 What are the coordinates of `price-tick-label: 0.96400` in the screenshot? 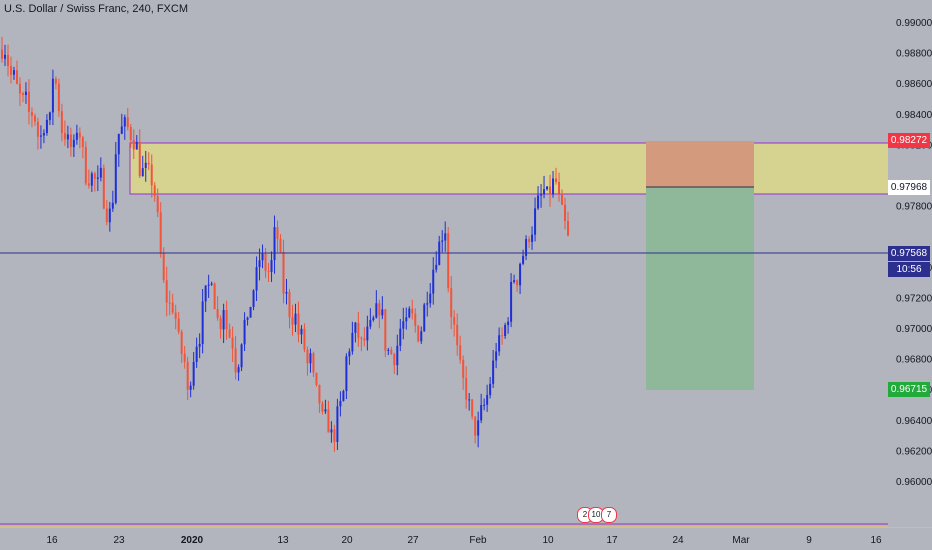 It's located at (914, 421).